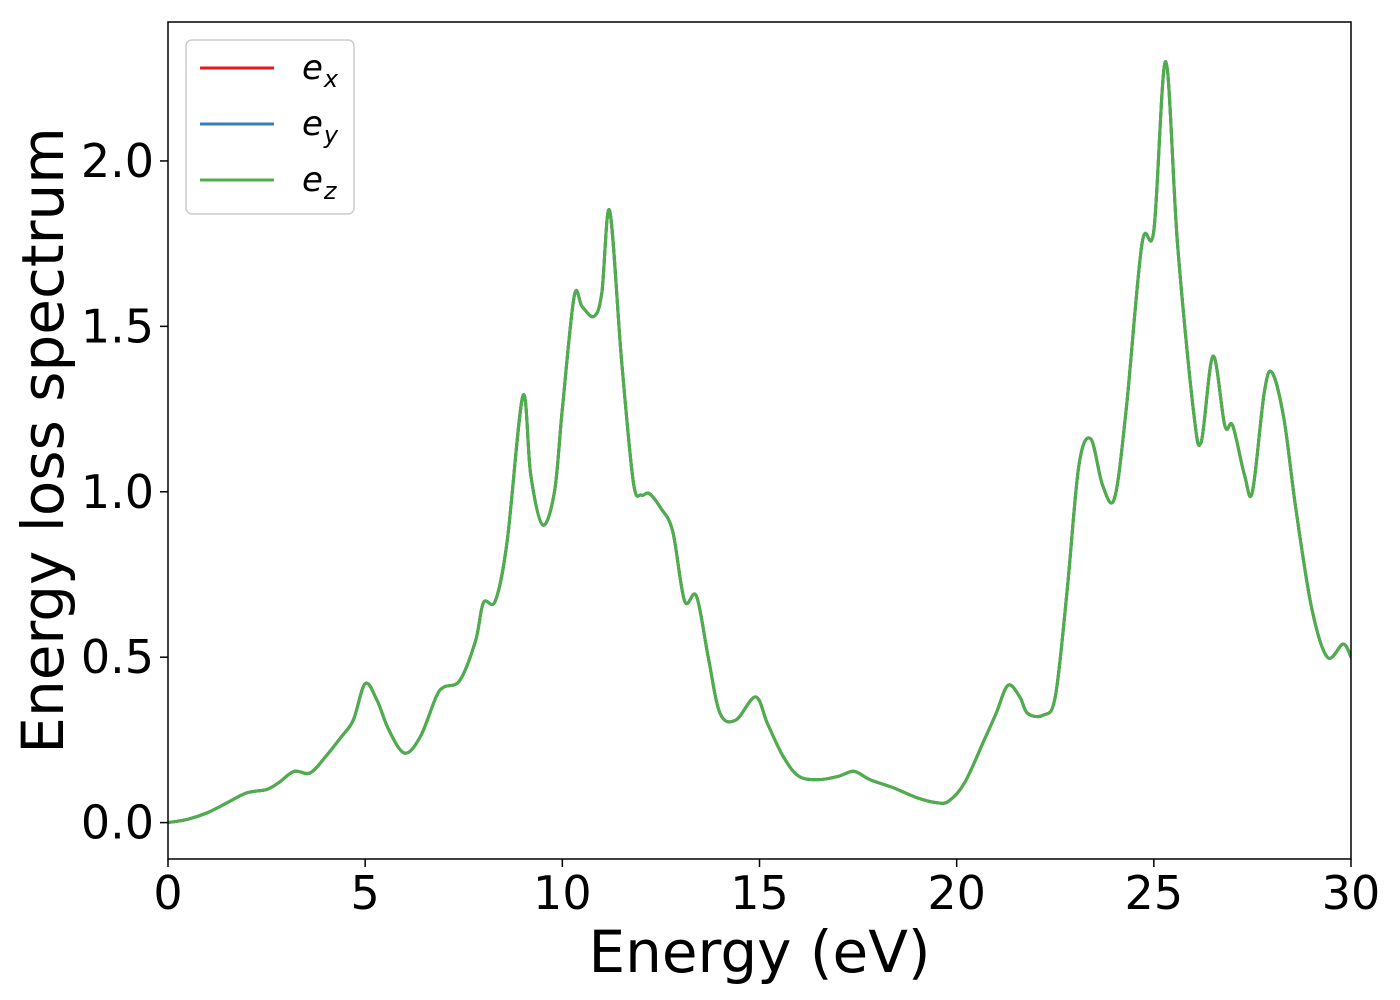 The image size is (1400, 1000). I want to click on x-axis-title: Energy (eV), so click(759, 952).